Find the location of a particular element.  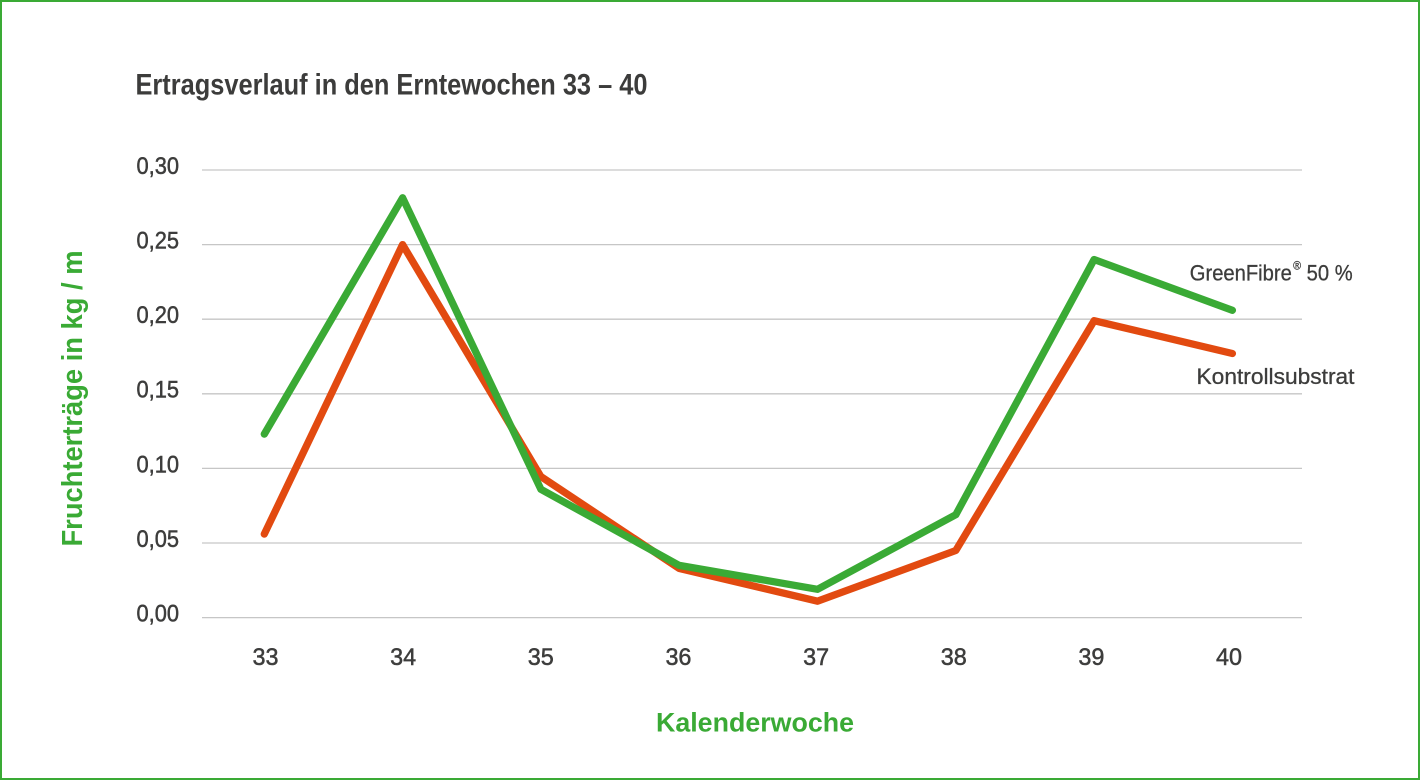

svg-text: 37 is located at coordinates (816, 657).